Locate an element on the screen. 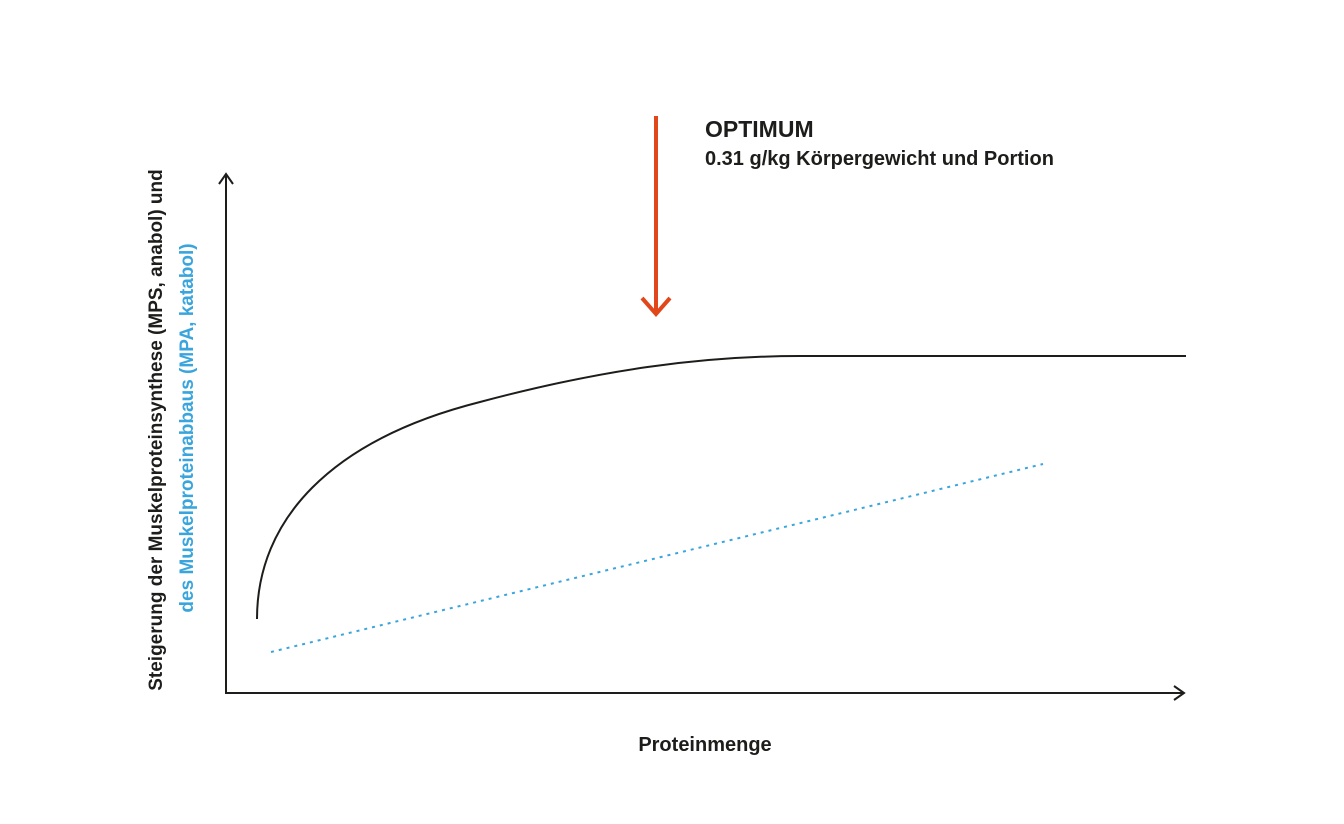 This screenshot has width=1344, height=824. x-axis-arrow is located at coordinates (1179, 693).